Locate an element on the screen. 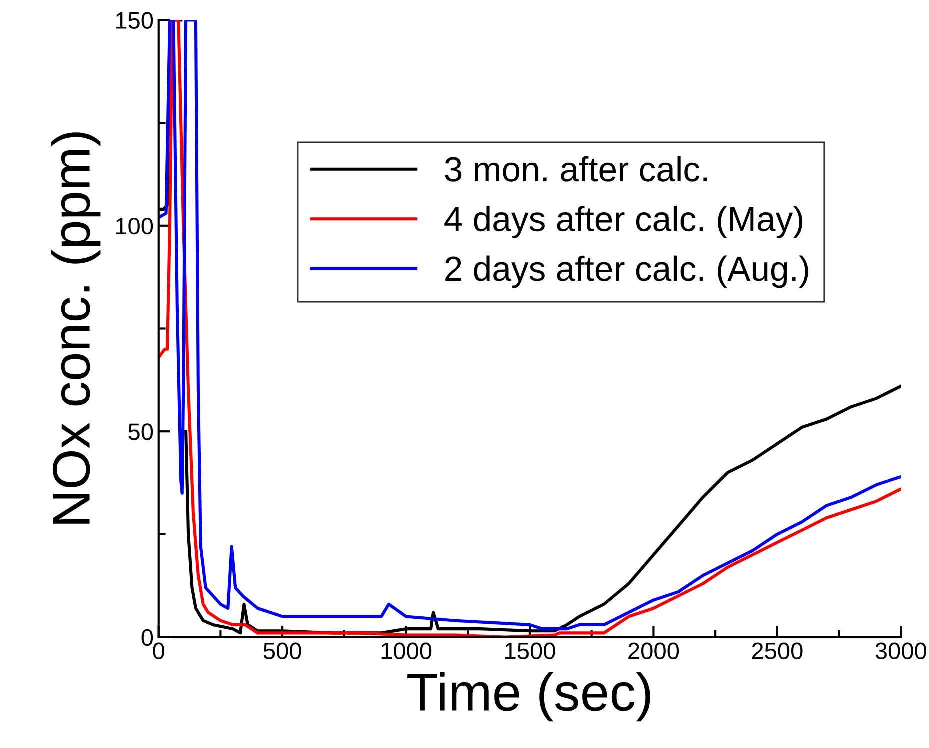 Image resolution: width=929 pixels, height=748 pixels. x-tick-label: 3000 is located at coordinates (901, 651).